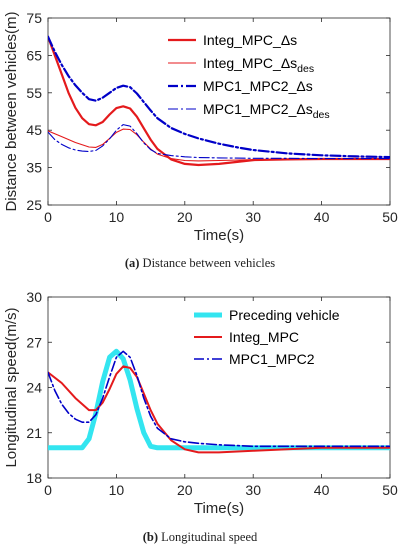  What do you see at coordinates (34, 478) in the screenshot?
I see `y-tick-label: 18` at bounding box center [34, 478].